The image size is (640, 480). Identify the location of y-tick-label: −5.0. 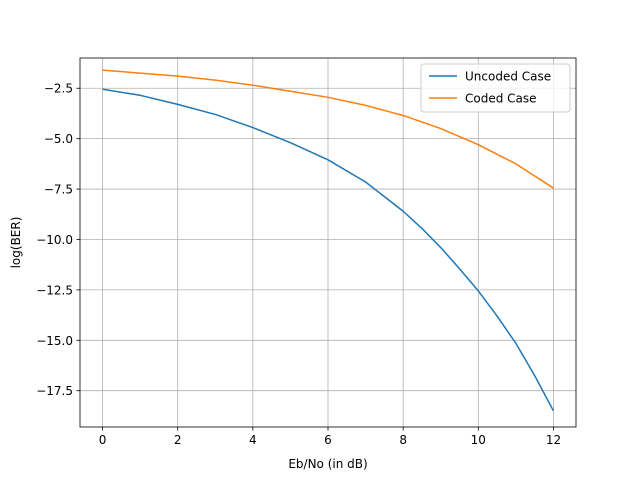
(58, 139).